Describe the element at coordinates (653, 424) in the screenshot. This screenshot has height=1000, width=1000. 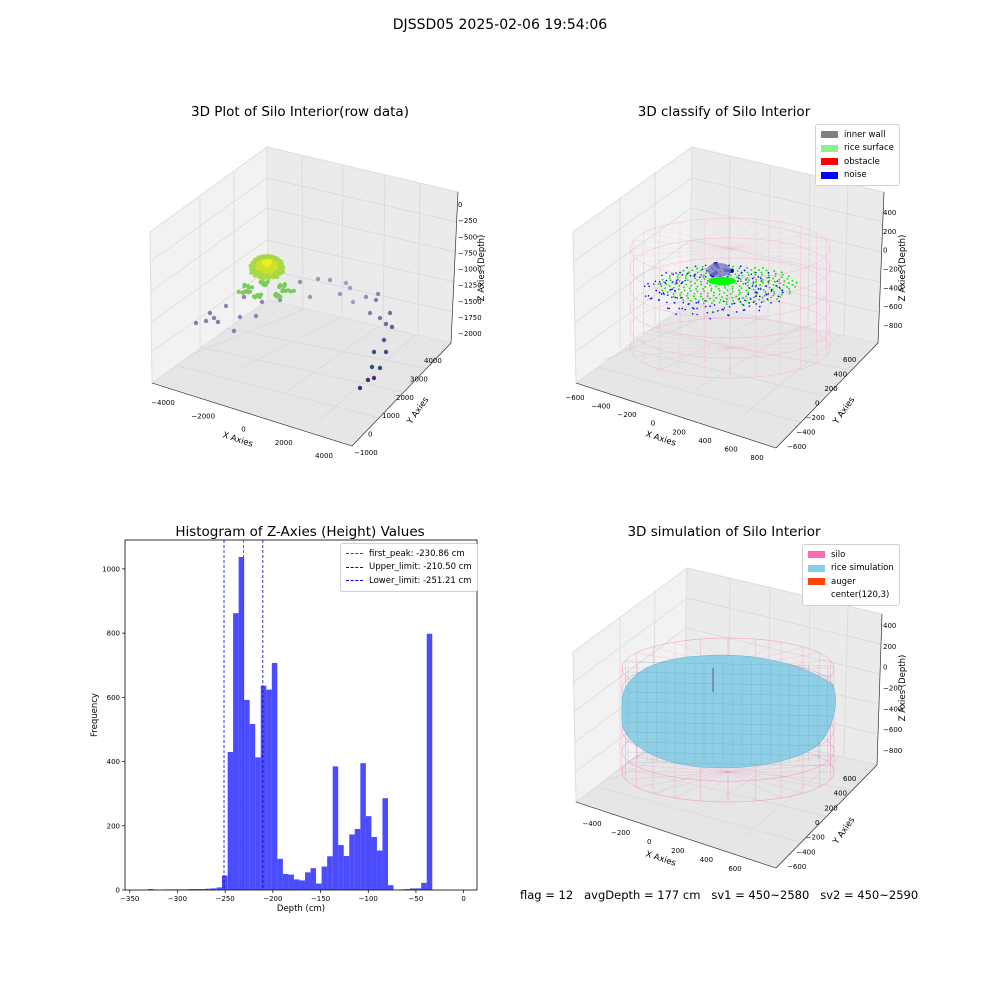
I see `x-tick-label: 0` at that location.